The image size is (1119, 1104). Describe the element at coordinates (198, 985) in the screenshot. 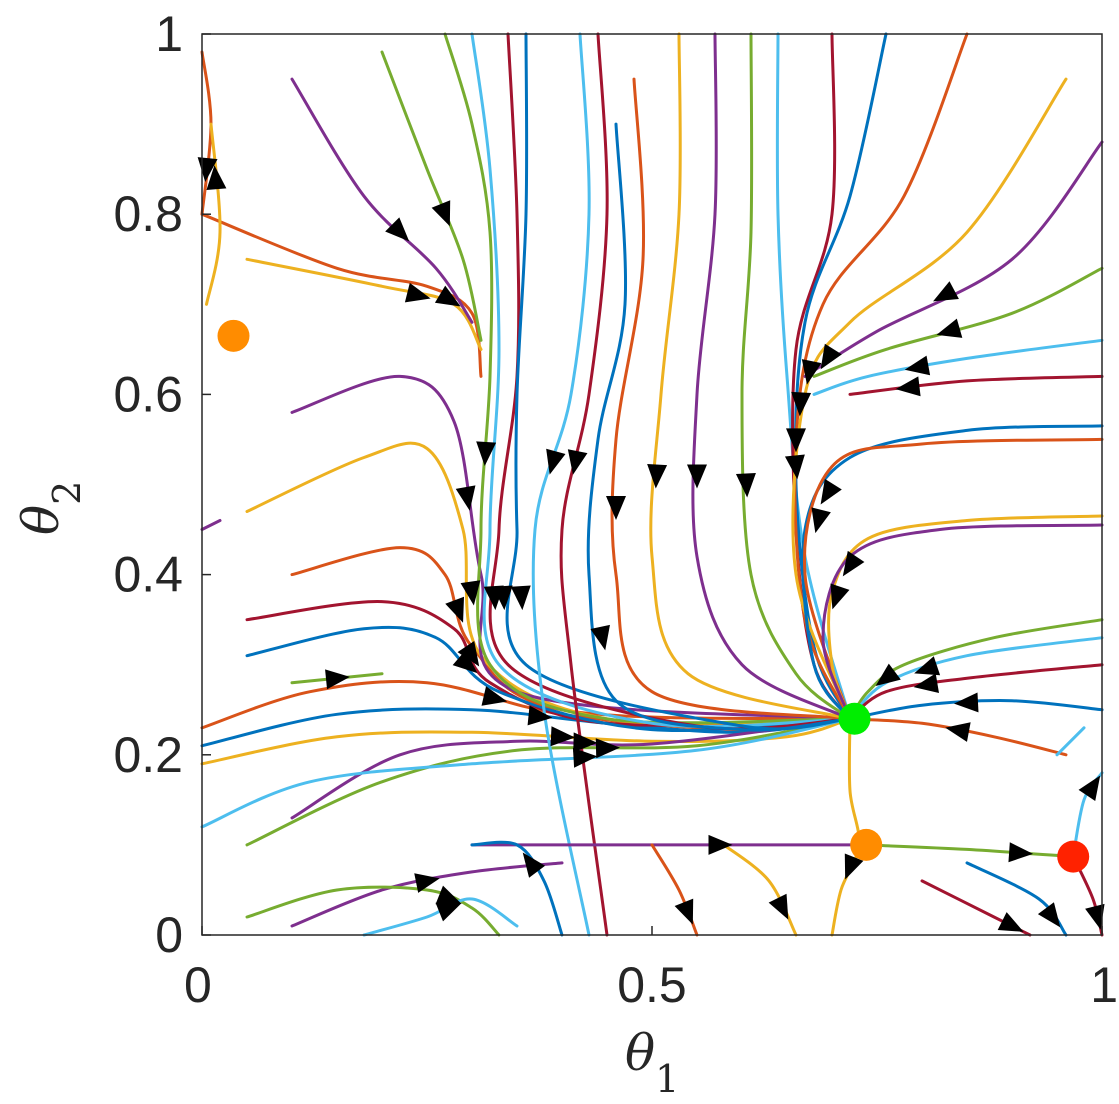

I see `x-tick-label: 0` at that location.